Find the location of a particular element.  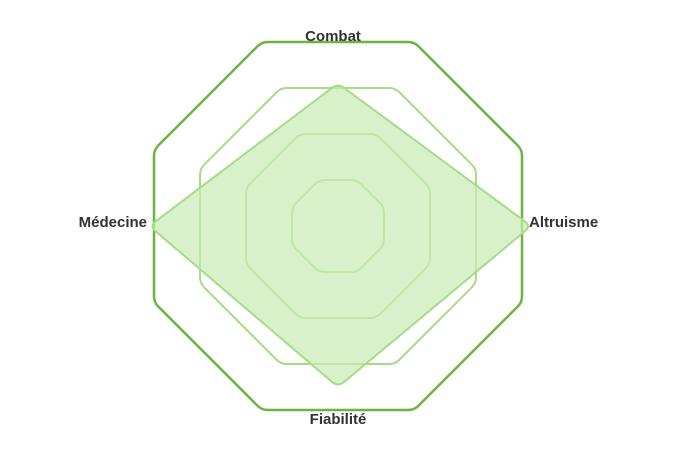

axis-label-1: Combat is located at coordinates (333, 36).